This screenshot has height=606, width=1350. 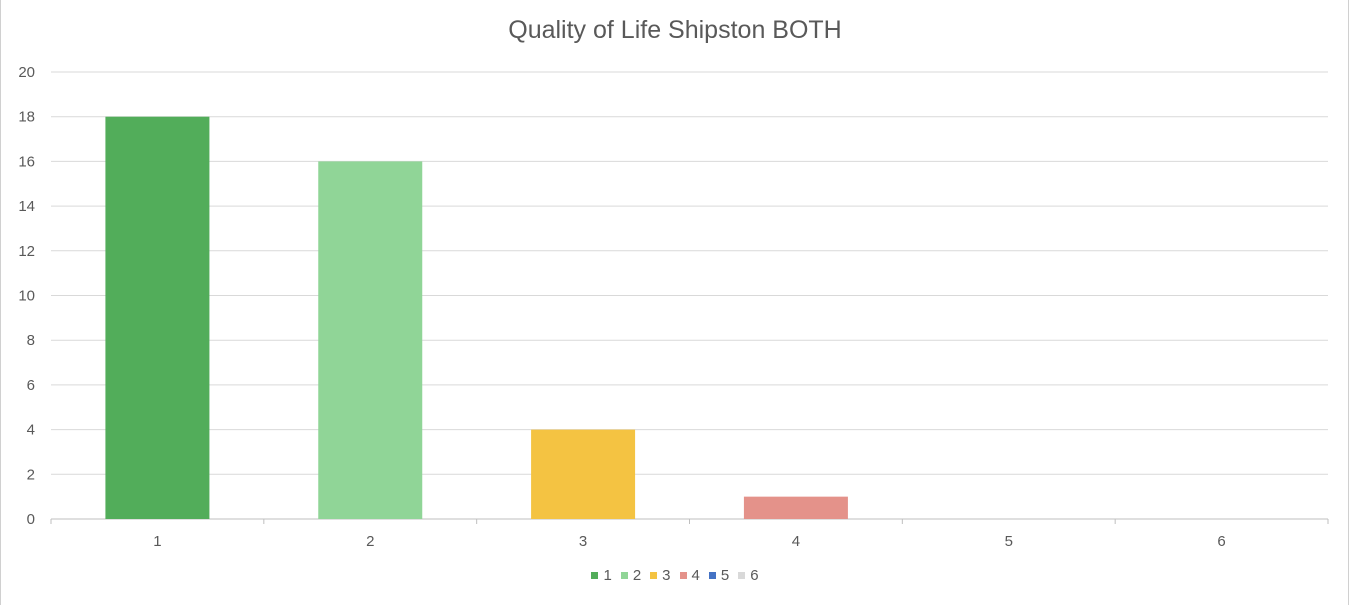 I want to click on y-tick-label: 4, so click(x=31, y=430).